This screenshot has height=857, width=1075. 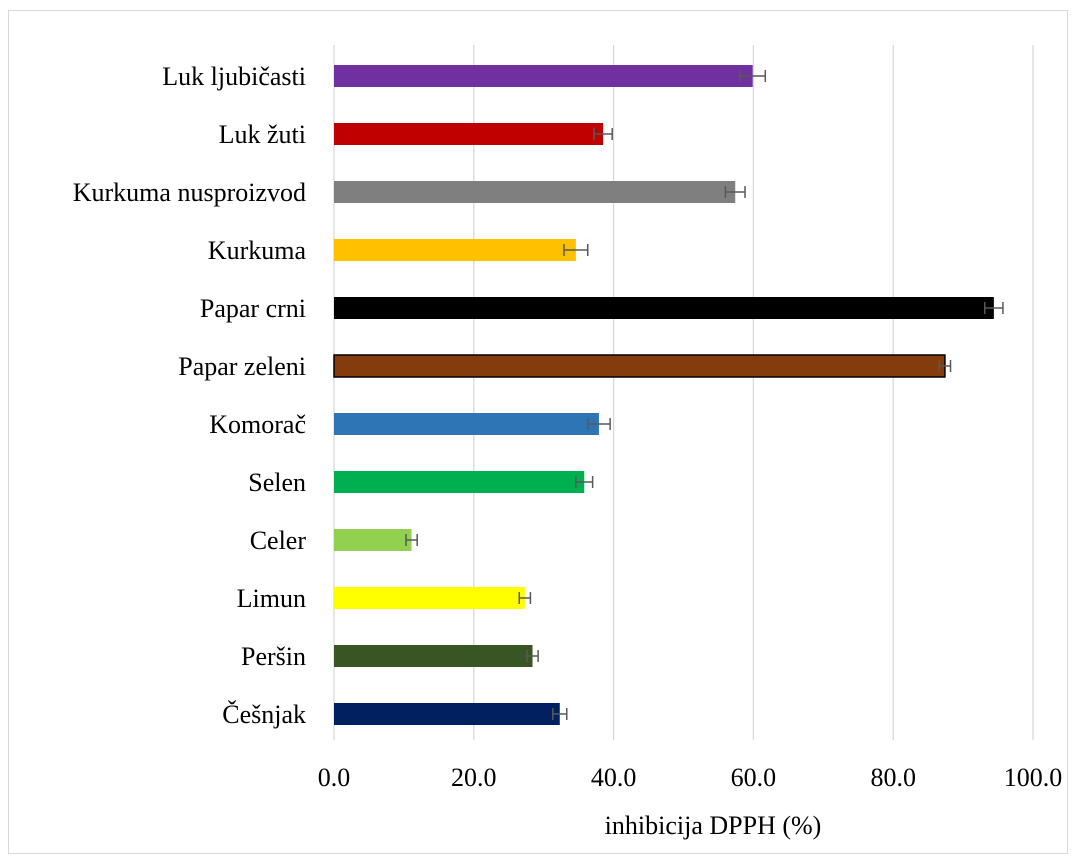 I want to click on category-label: Kurkuma nusproizvod, so click(x=189, y=192).